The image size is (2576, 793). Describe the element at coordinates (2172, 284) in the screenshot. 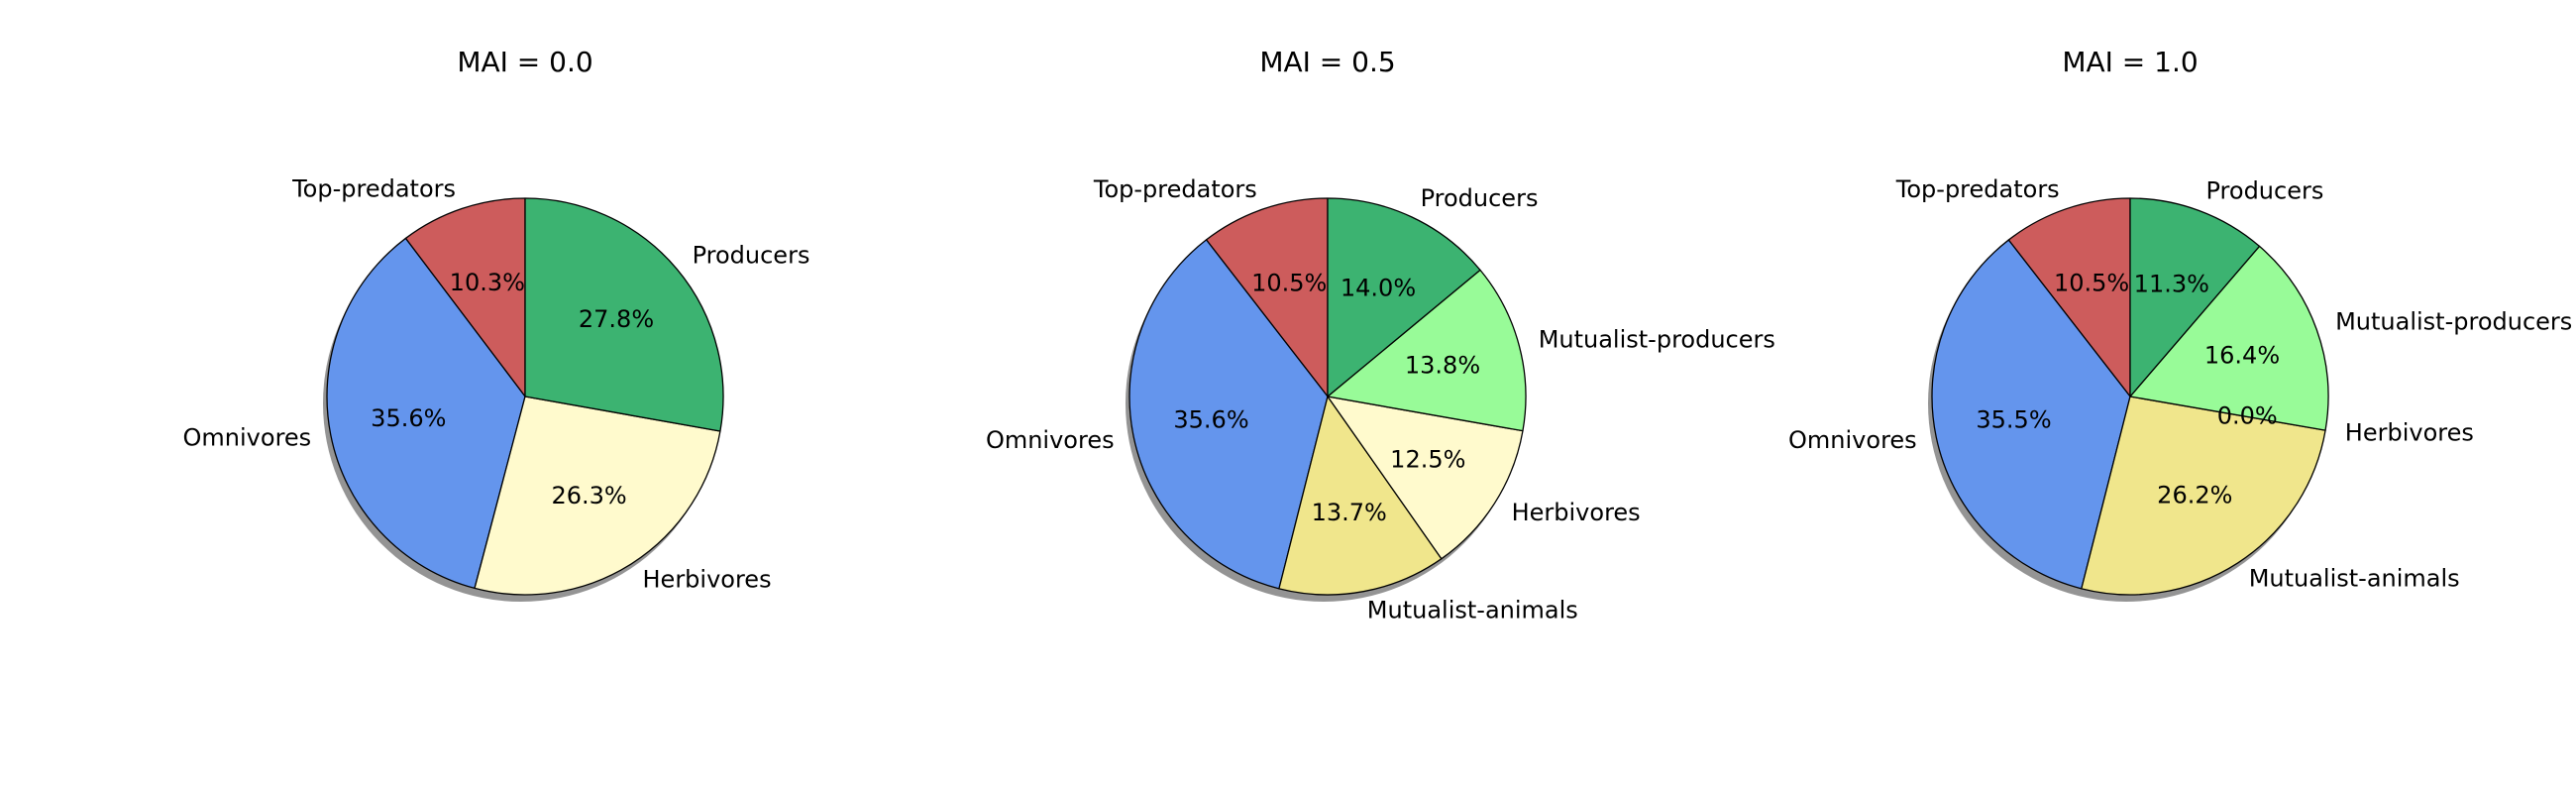

I see `slice-percent-producers: 11.3%` at that location.